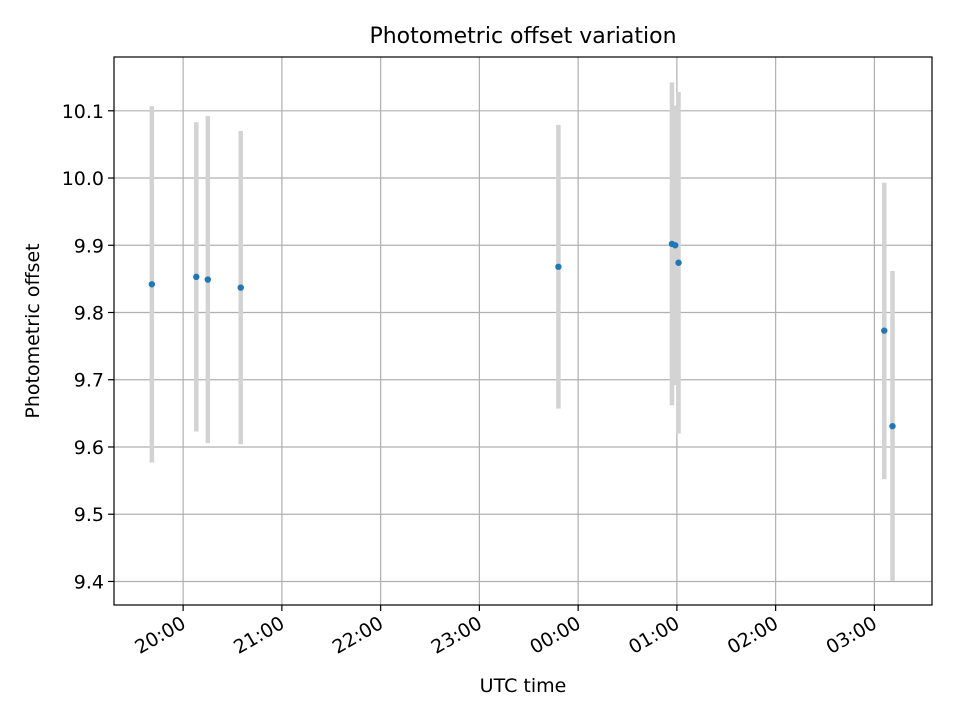  I want to click on y-tick-label: 10.1, so click(83, 112).